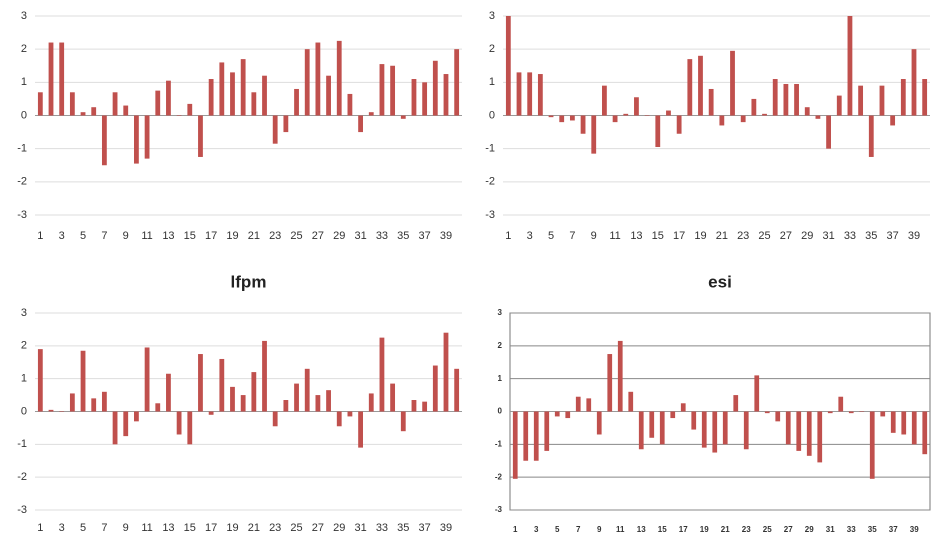 Image resolution: width=932 pixels, height=536 pixels. I want to click on x-tick-label: 3, so click(536, 529).